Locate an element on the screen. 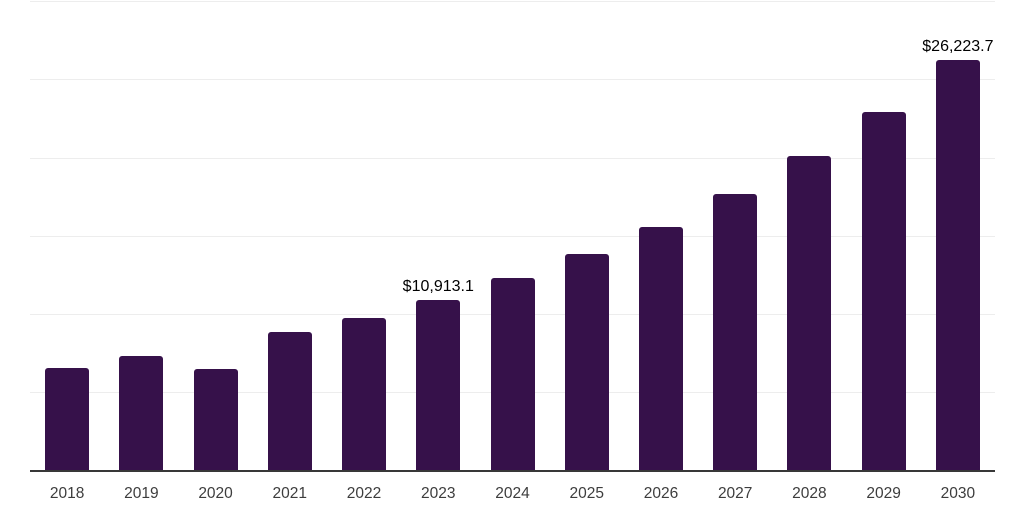  data-label-2030: $26,223.7 is located at coordinates (958, 47).